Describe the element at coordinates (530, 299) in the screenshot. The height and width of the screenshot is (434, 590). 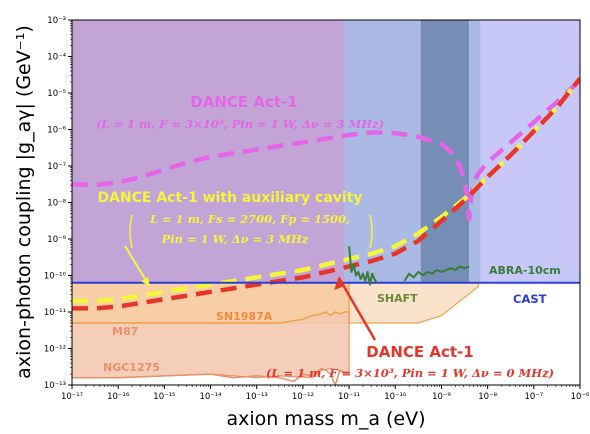
I see `label-cast: CAST` at that location.